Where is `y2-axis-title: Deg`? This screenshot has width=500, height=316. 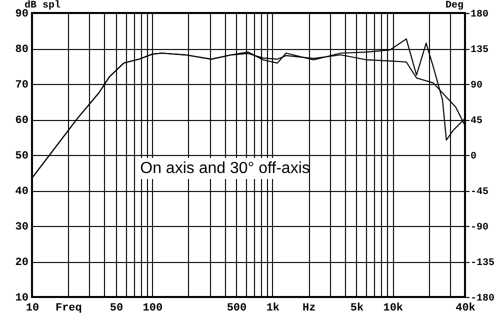 y2-axis-title: Deg is located at coordinates (454, 6).